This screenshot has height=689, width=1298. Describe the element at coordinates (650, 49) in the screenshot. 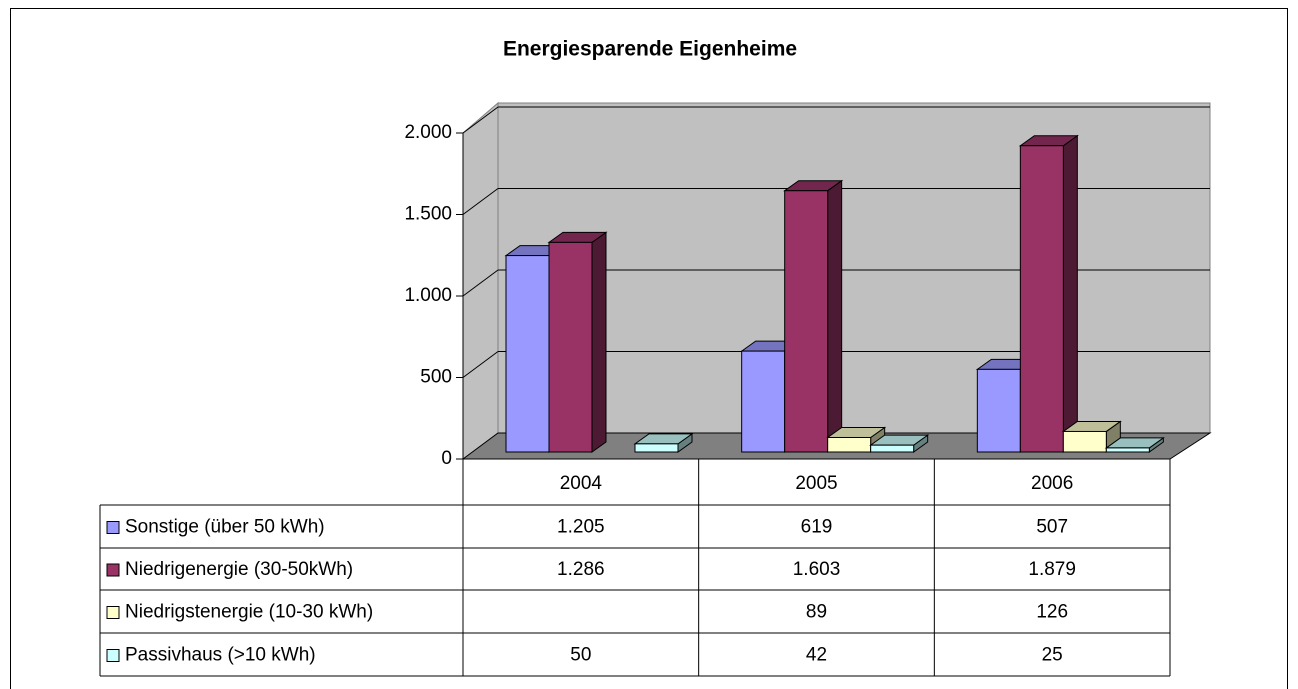

I see `chart-title: Energiesparende Eigenheime` at that location.